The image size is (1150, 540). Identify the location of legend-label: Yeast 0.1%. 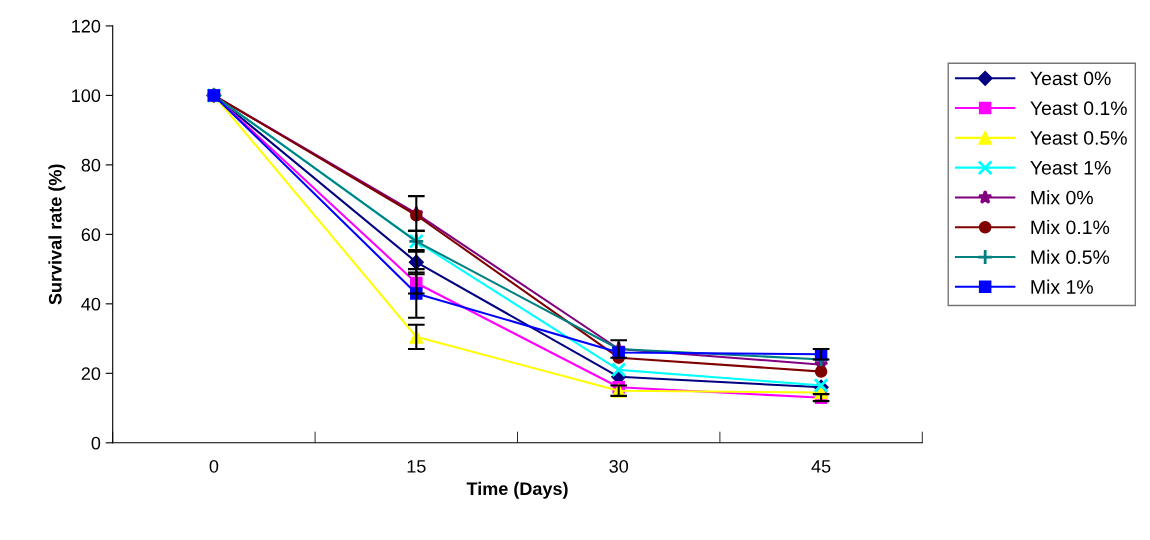
(1078, 108).